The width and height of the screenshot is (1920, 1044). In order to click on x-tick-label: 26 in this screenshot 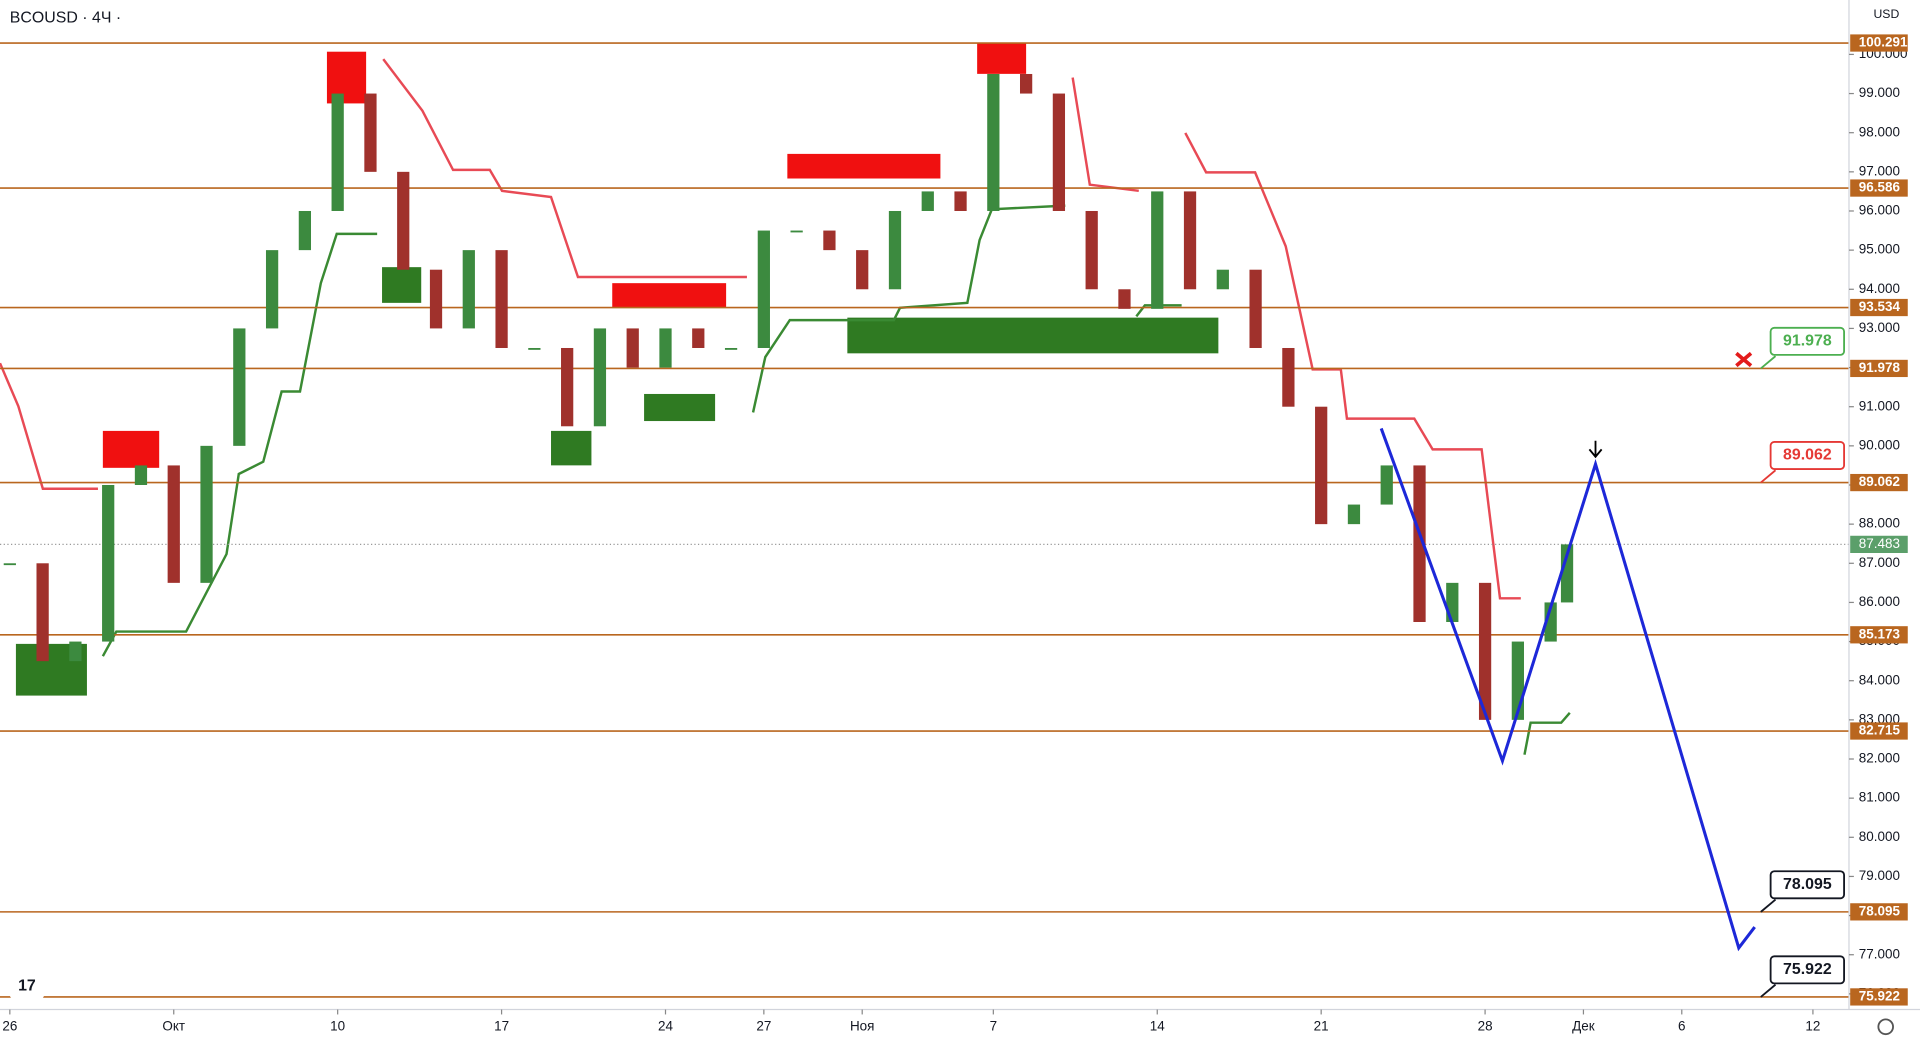, I will do `click(9, 1025)`.